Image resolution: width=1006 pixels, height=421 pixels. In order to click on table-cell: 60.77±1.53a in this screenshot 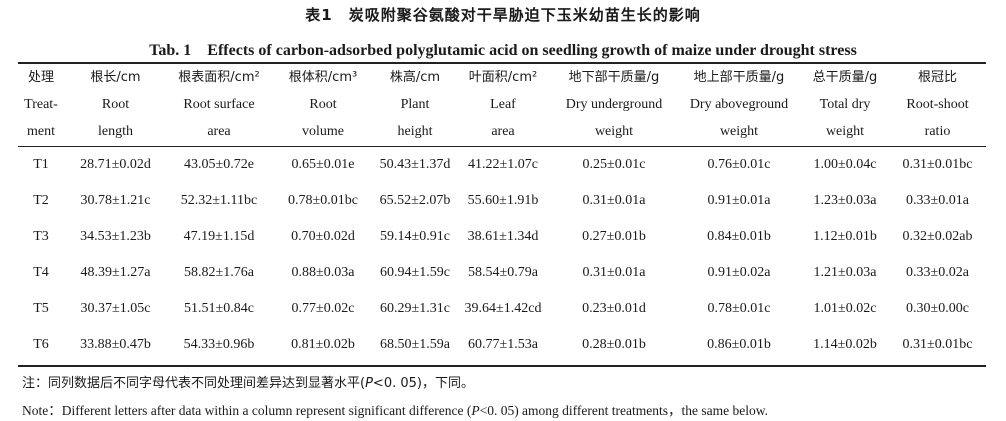, I will do `click(503, 344)`.